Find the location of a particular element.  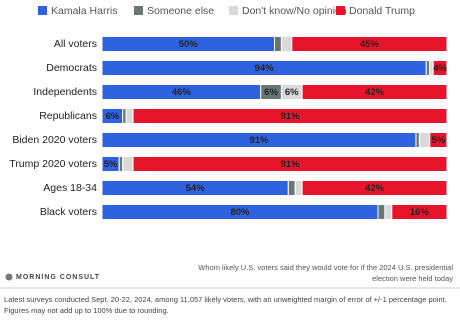

value-label: 54% is located at coordinates (196, 188).